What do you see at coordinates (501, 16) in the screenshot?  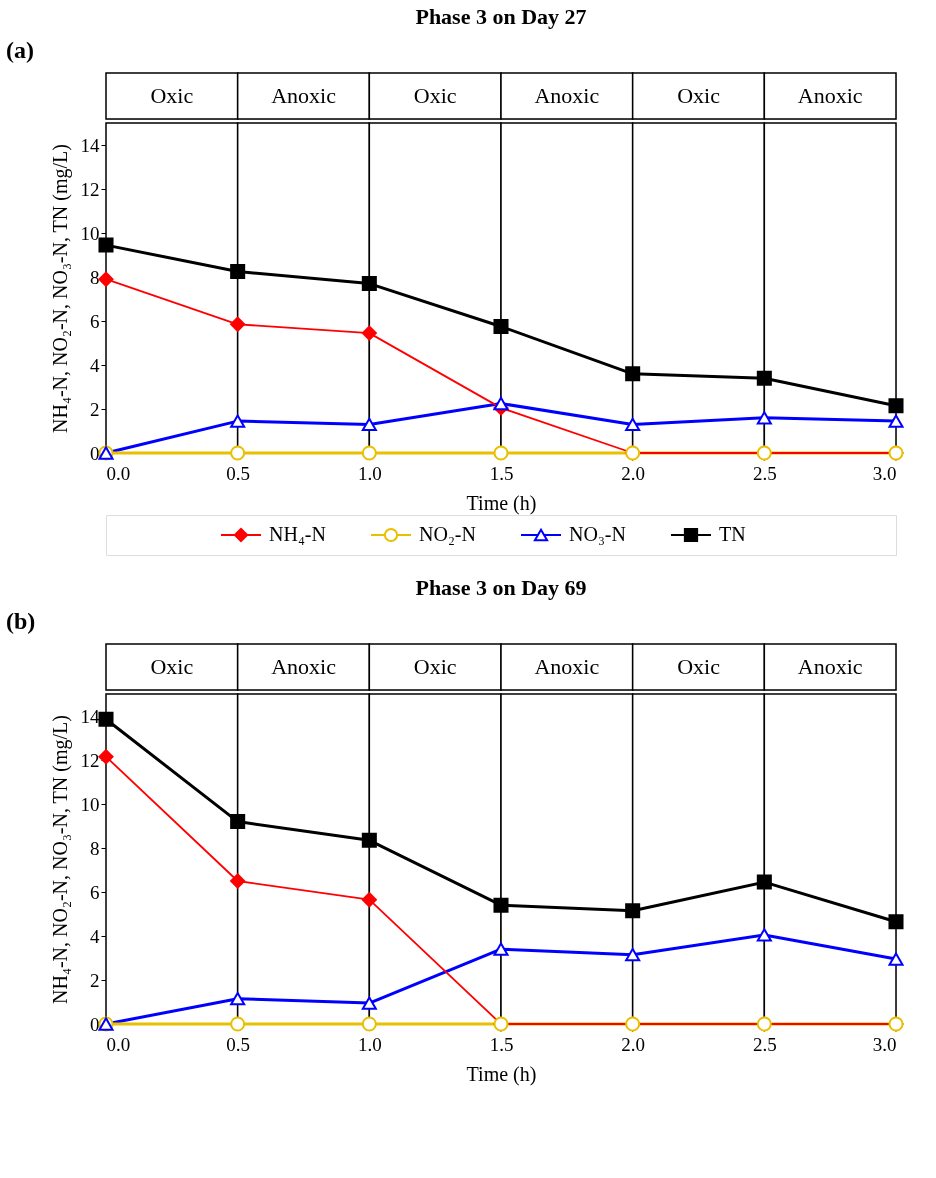 I see `chart-title: Phase 3 on Day 27` at bounding box center [501, 16].